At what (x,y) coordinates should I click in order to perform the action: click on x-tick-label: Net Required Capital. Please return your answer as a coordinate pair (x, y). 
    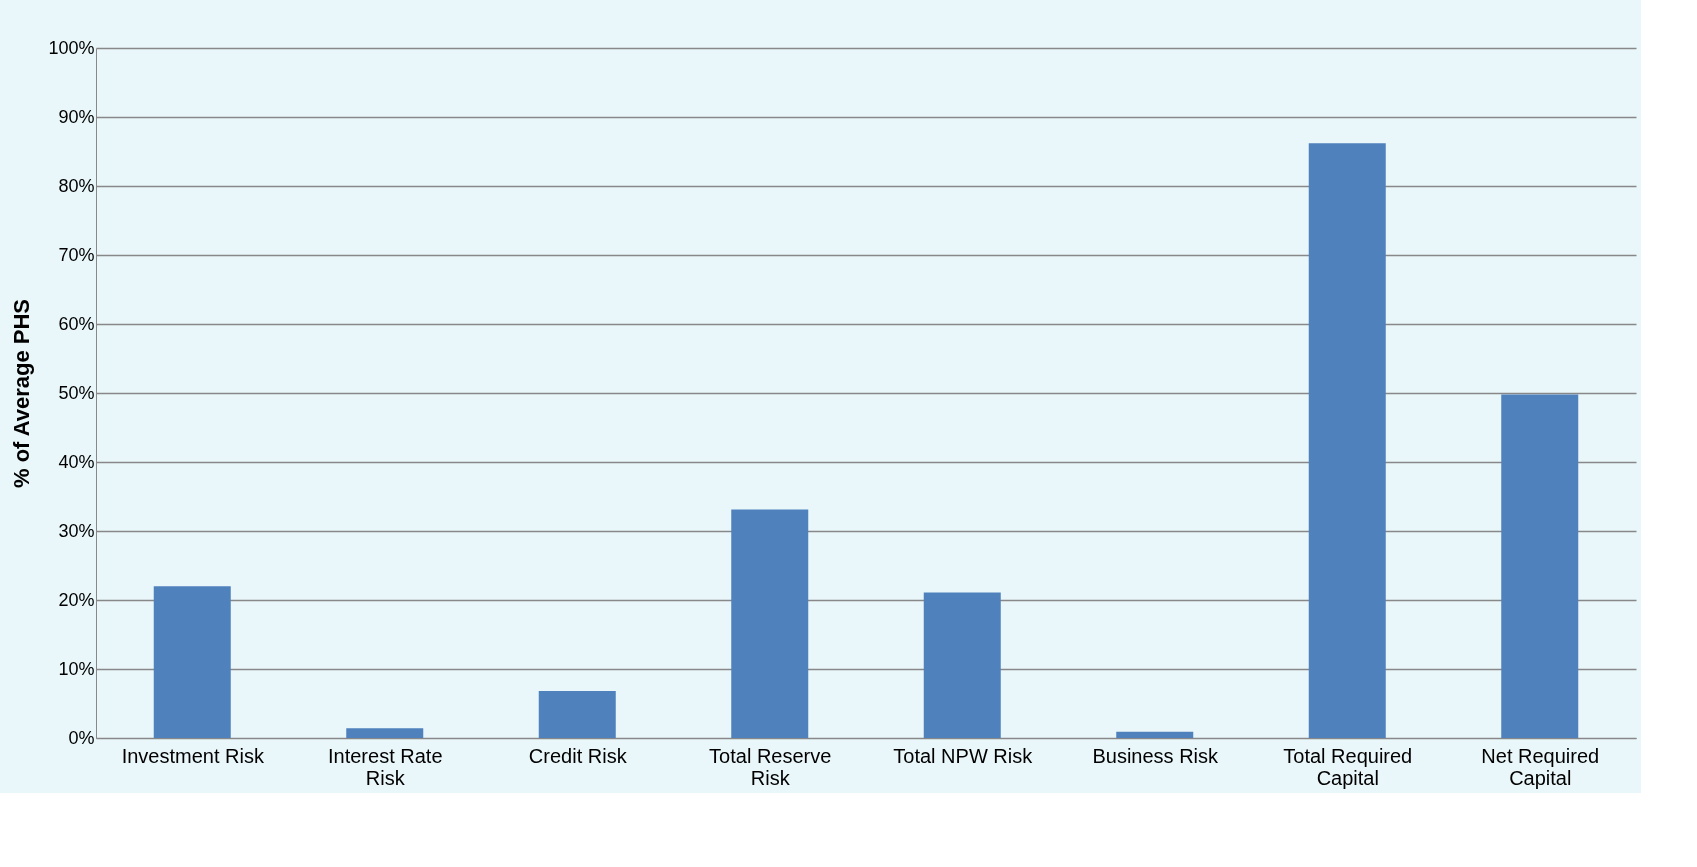
    Looking at the image, I should click on (1540, 766).